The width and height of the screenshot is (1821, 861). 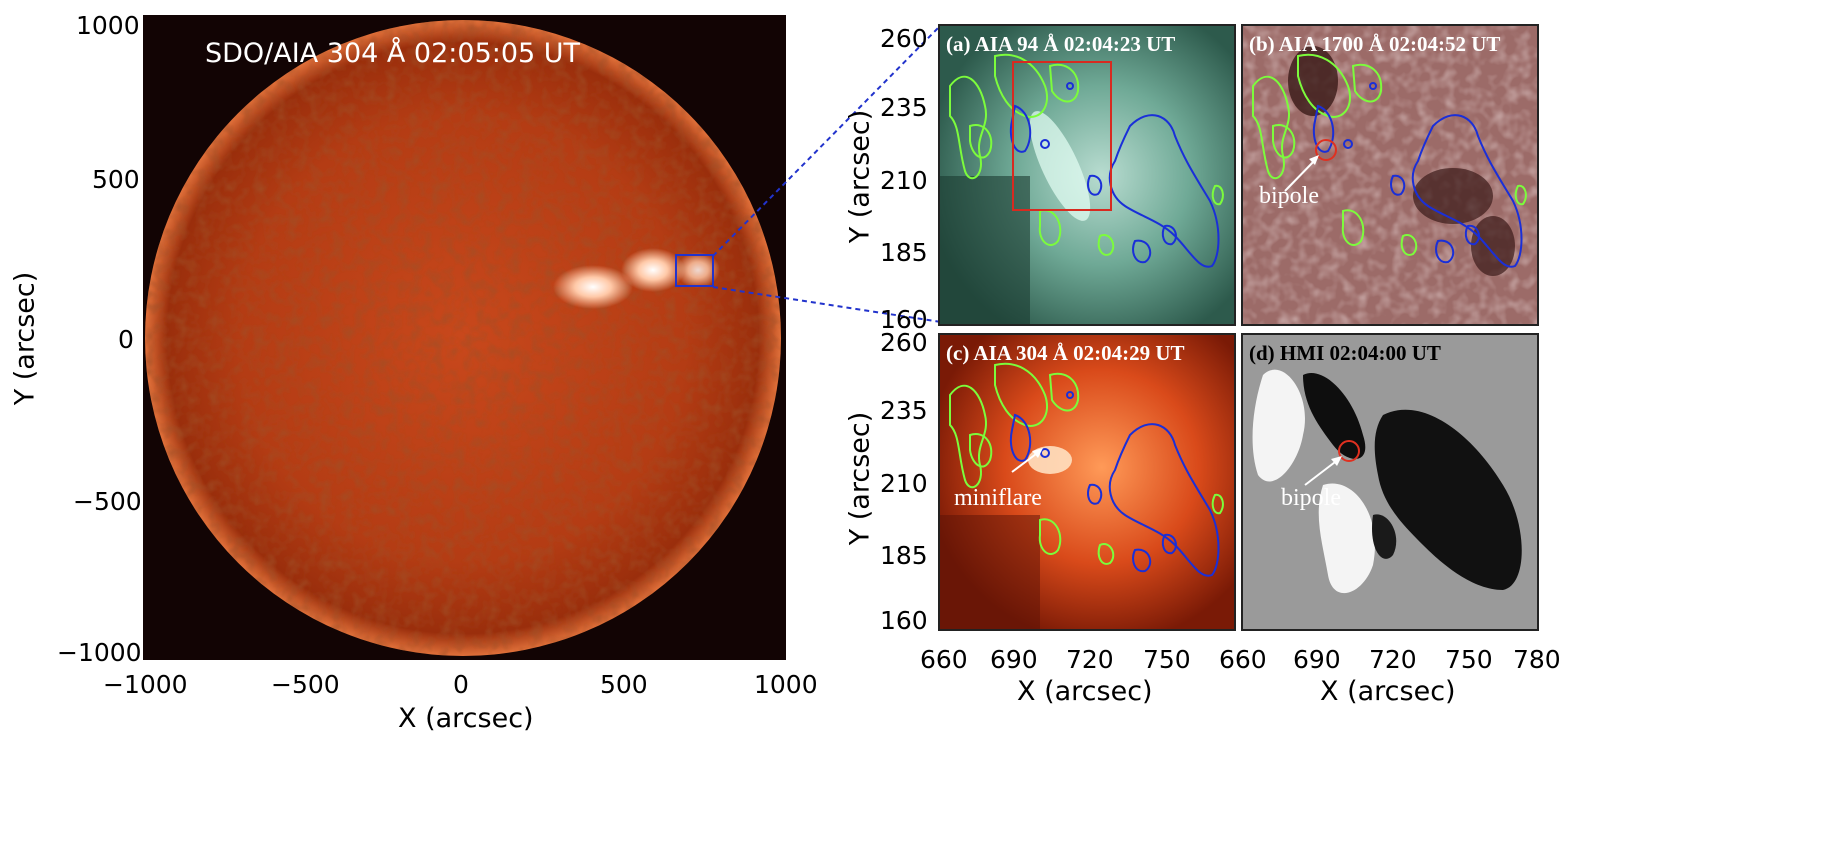 What do you see at coordinates (1375, 44) in the screenshot?
I see `panel-b-title: (b) AIA 1700 Å 02:04:52 UT` at bounding box center [1375, 44].